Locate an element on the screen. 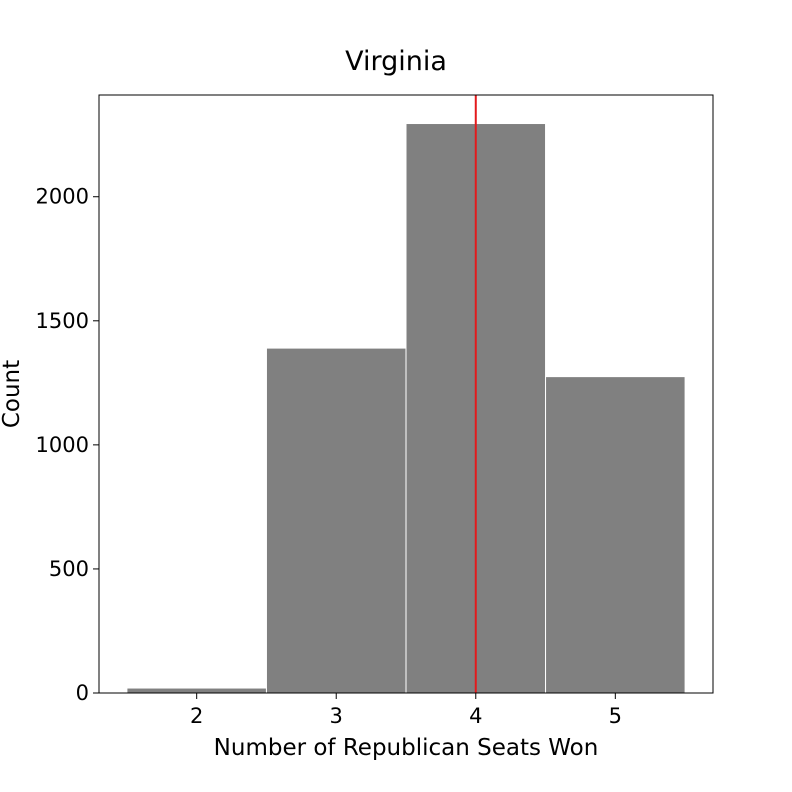 The width and height of the screenshot is (792, 792). y-tick-label: 500 is located at coordinates (69, 569).